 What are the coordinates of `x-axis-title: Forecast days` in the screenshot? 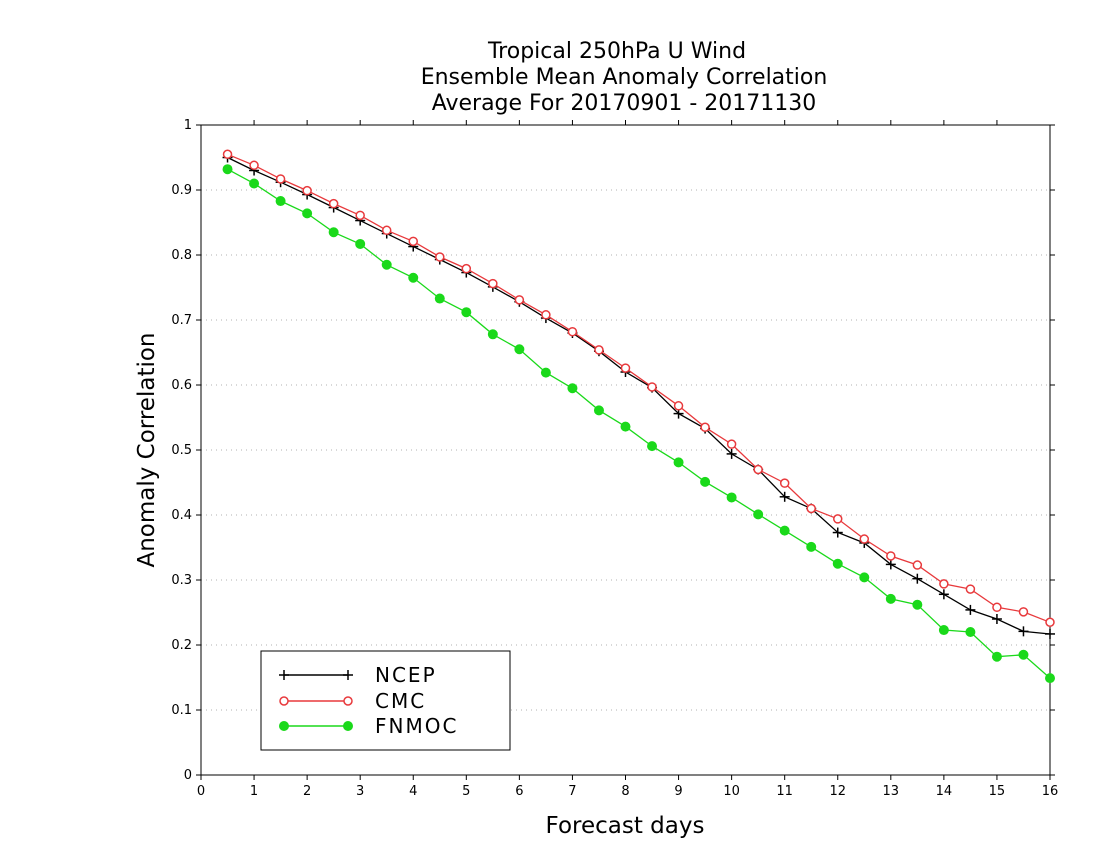 It's located at (625, 826).